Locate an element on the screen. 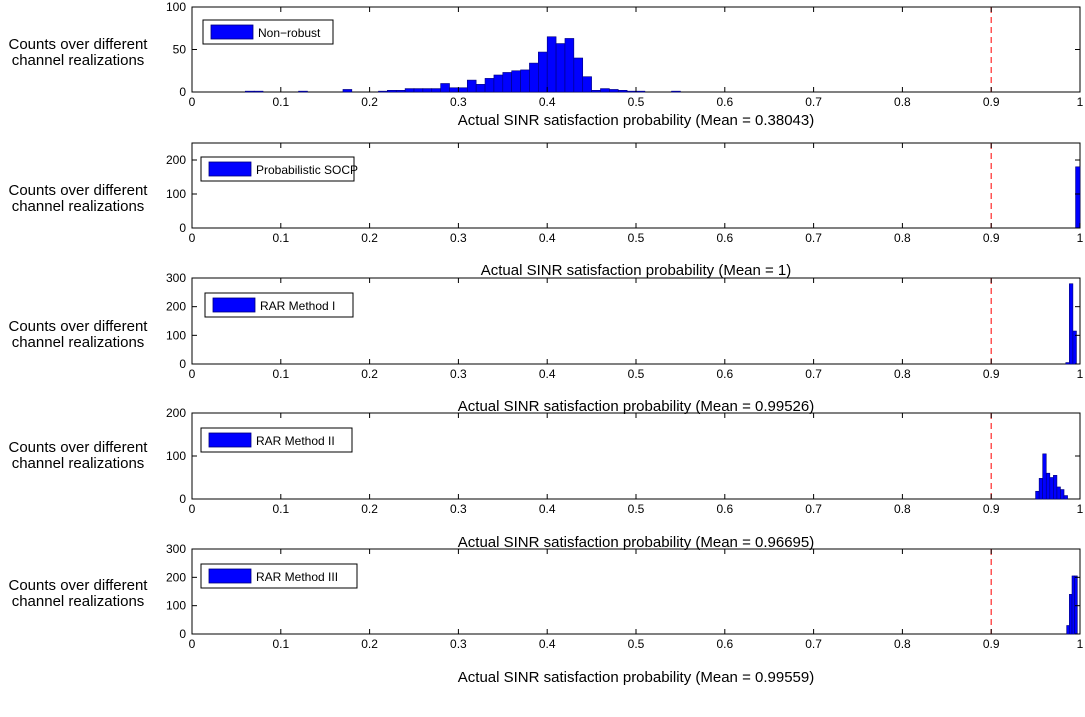 The height and width of the screenshot is (717, 1085). legend-label: Probabilistic SOCP is located at coordinates (307, 170).